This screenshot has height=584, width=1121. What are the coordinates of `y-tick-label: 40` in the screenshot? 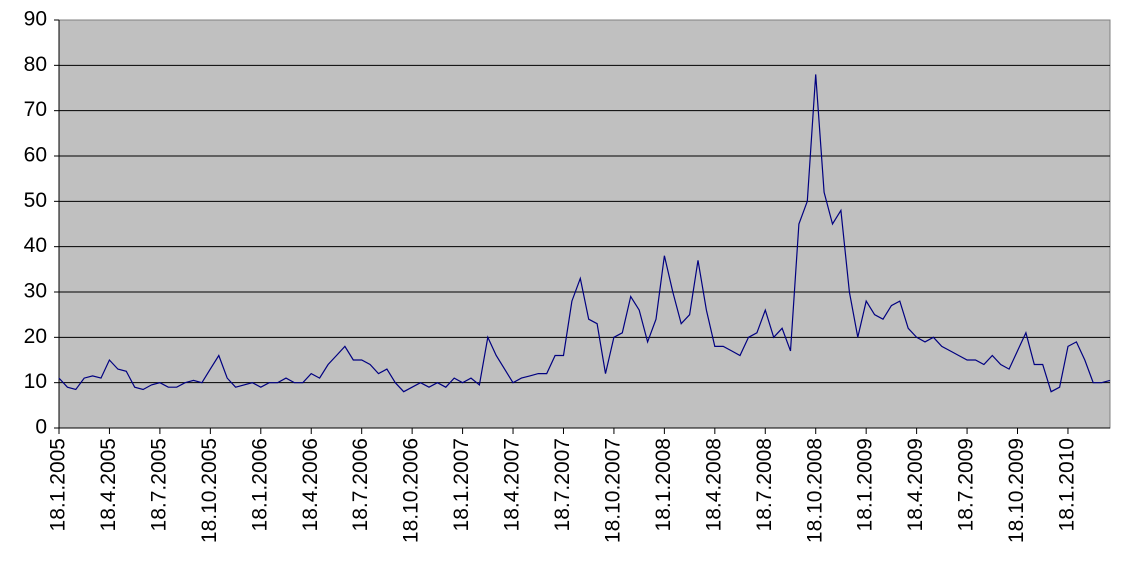 It's located at (35, 245).